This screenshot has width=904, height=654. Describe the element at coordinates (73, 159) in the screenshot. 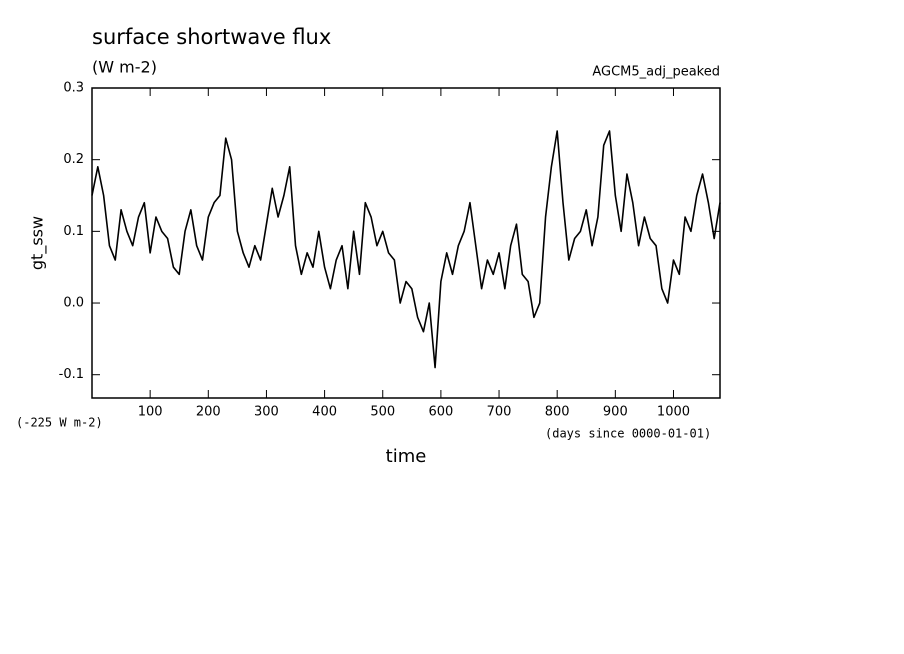

I see `y-tick-label: 0.2` at that location.